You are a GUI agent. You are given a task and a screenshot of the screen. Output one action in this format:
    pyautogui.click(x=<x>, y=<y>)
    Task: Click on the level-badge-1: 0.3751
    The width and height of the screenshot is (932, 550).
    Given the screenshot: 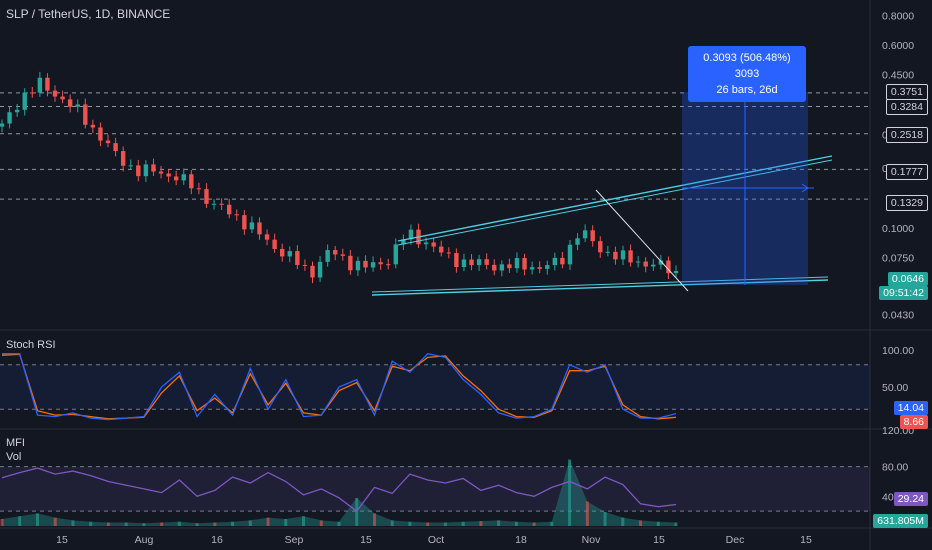 What is the action you would take?
    pyautogui.click(x=906, y=92)
    